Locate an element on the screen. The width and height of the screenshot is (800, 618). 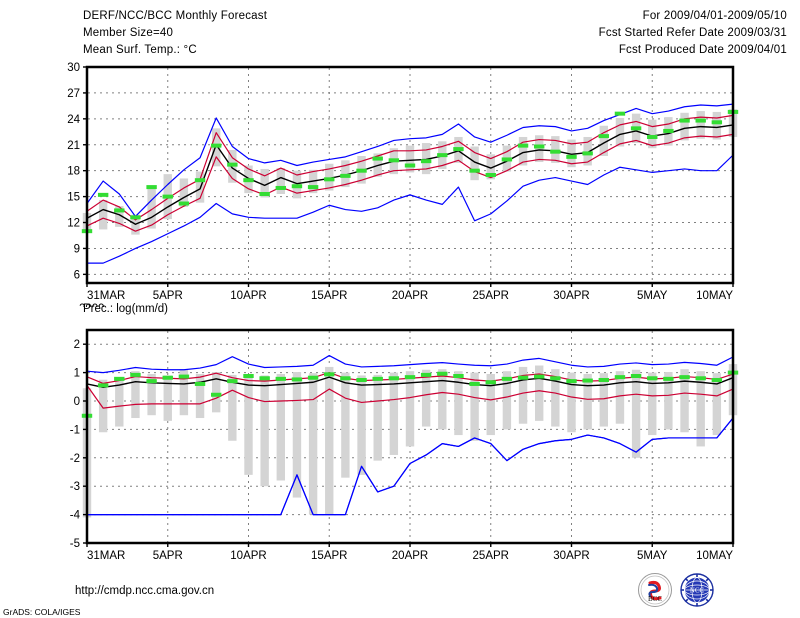
series-line-maximum is located at coordinates (410, 364).